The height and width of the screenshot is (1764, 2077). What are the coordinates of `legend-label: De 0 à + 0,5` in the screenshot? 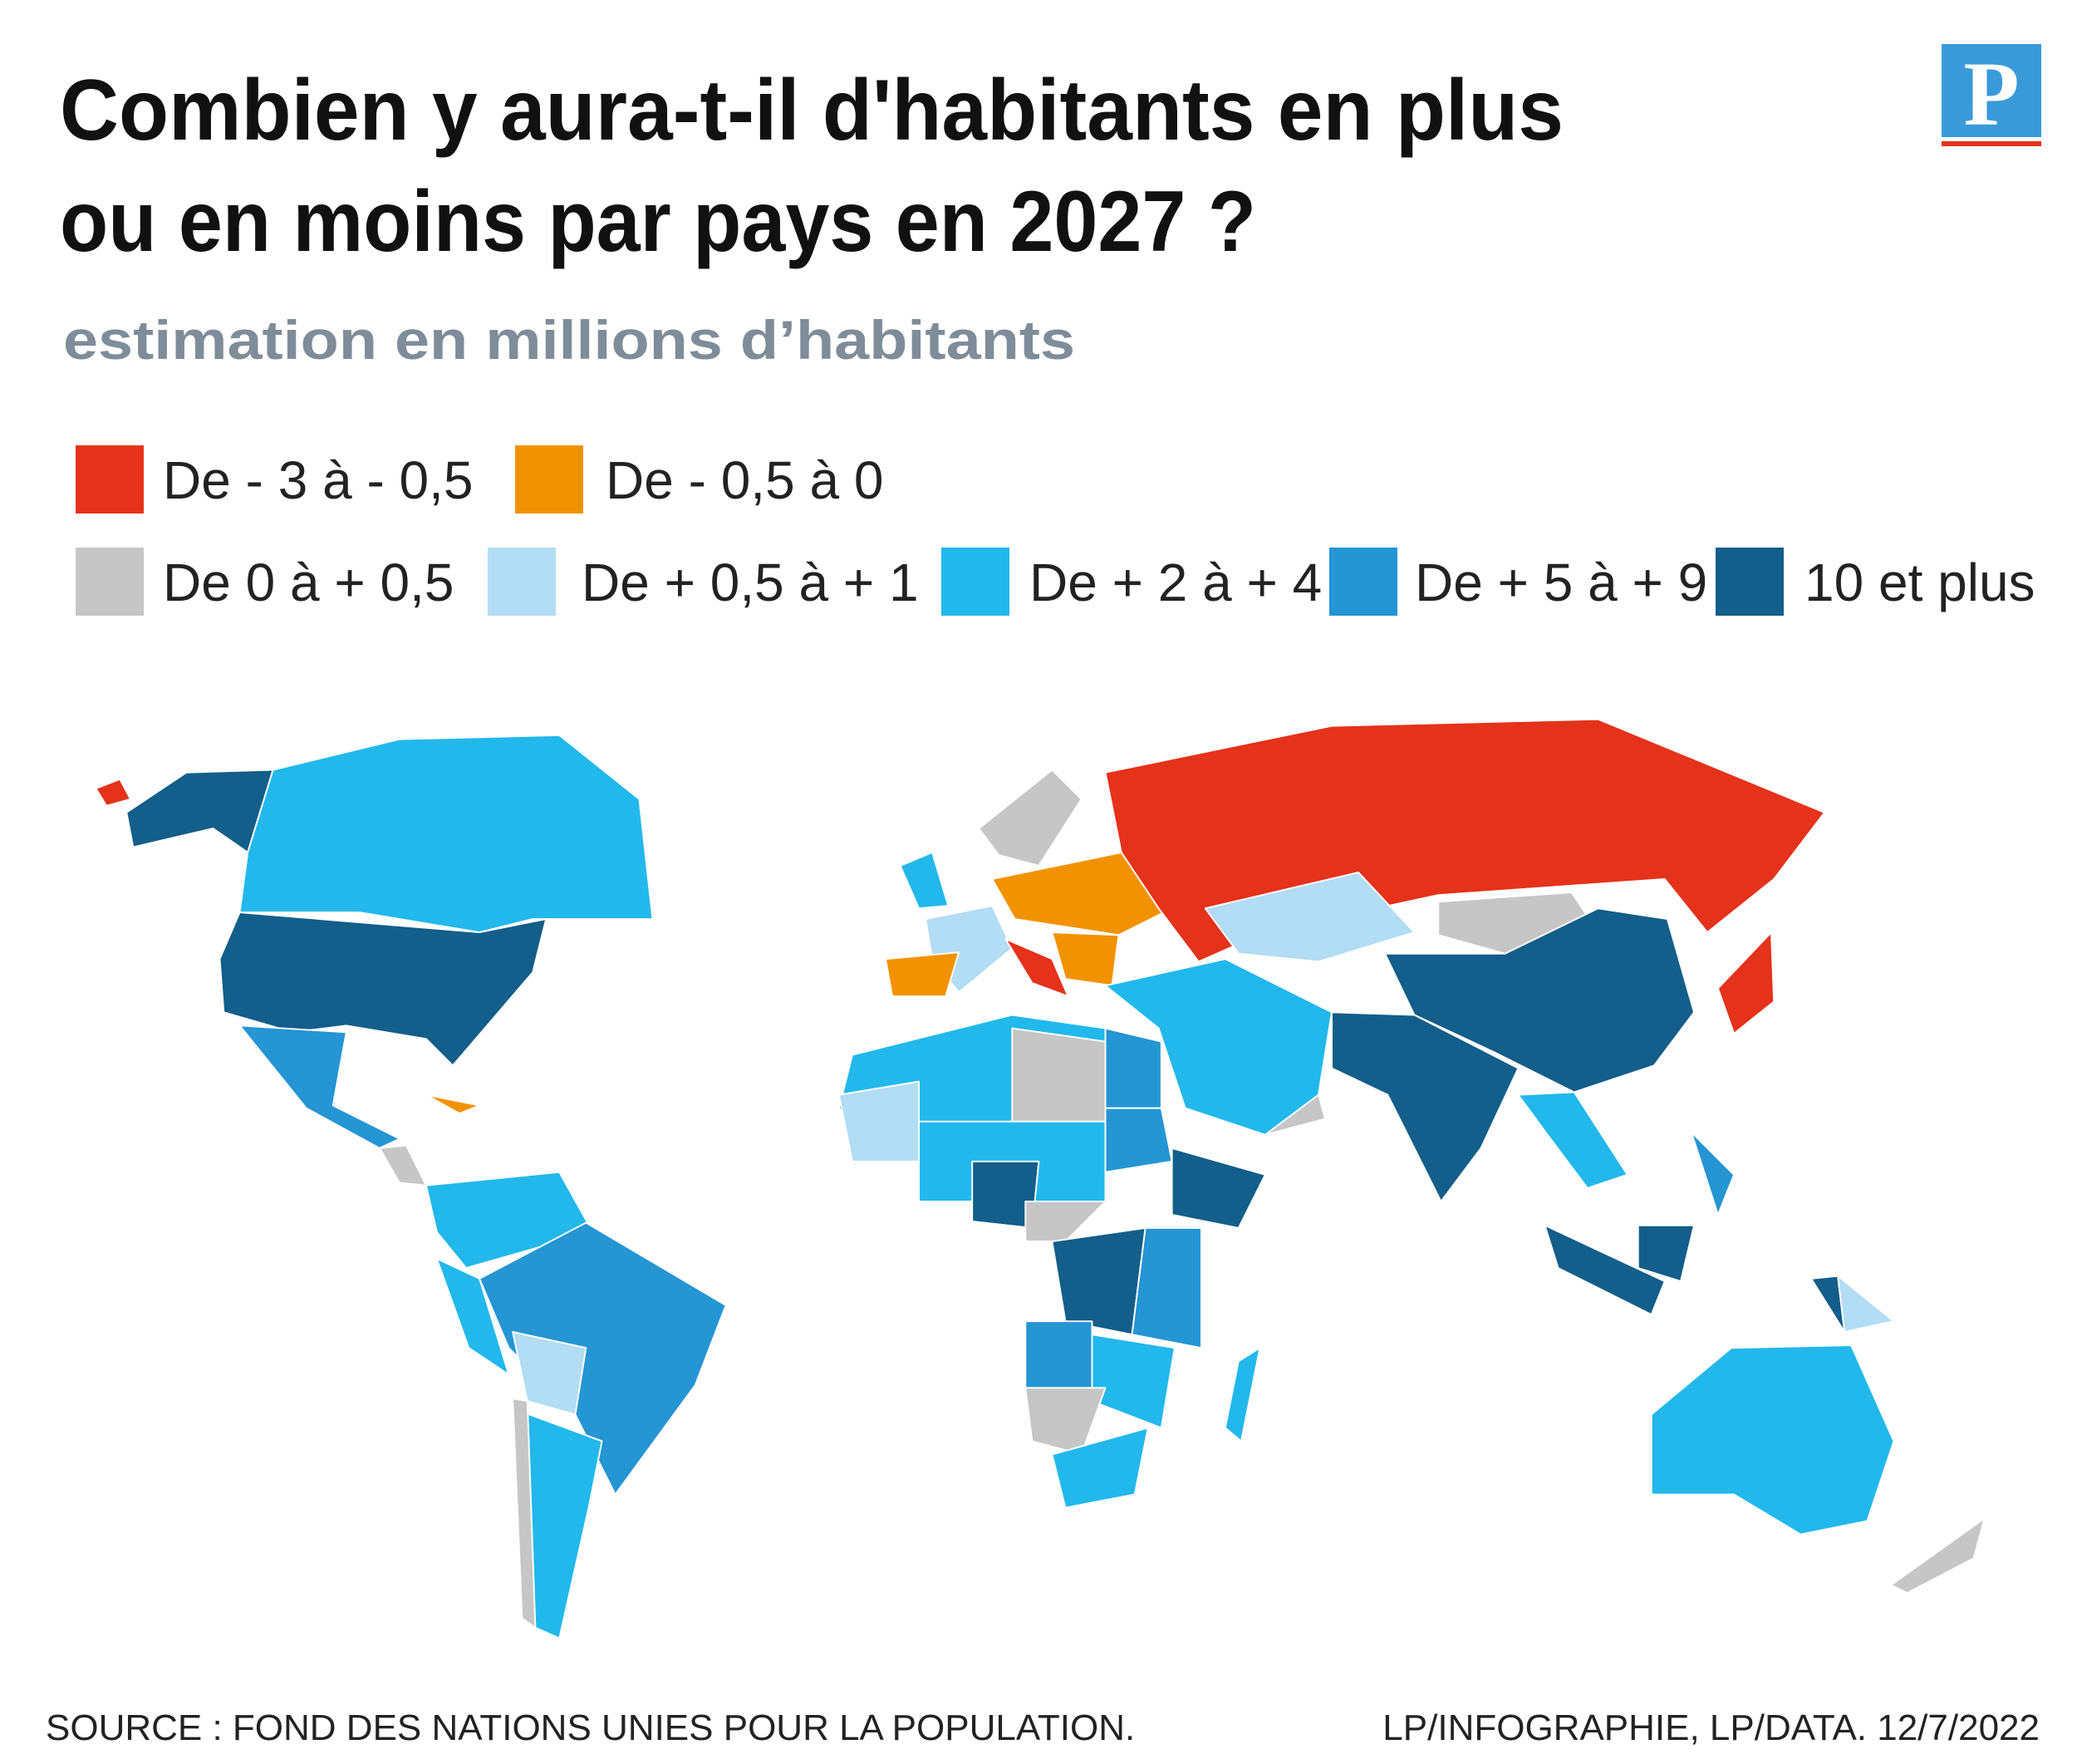 It's located at (309, 582).